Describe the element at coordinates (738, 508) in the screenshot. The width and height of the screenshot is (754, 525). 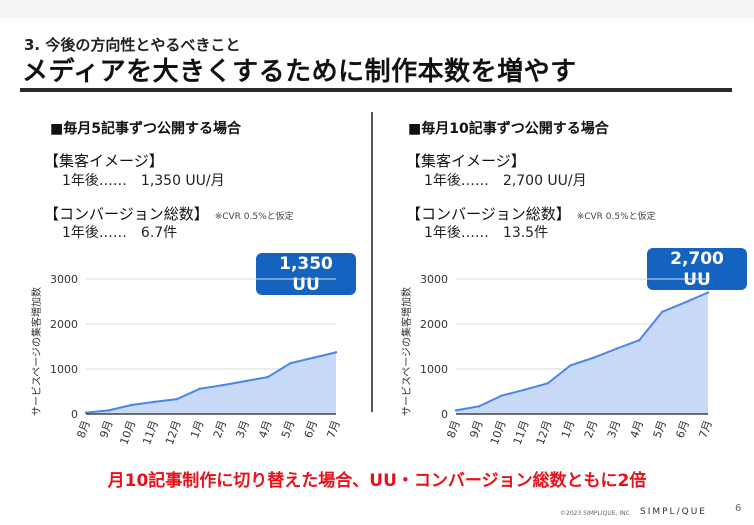
I see `page-number: 6` at that location.